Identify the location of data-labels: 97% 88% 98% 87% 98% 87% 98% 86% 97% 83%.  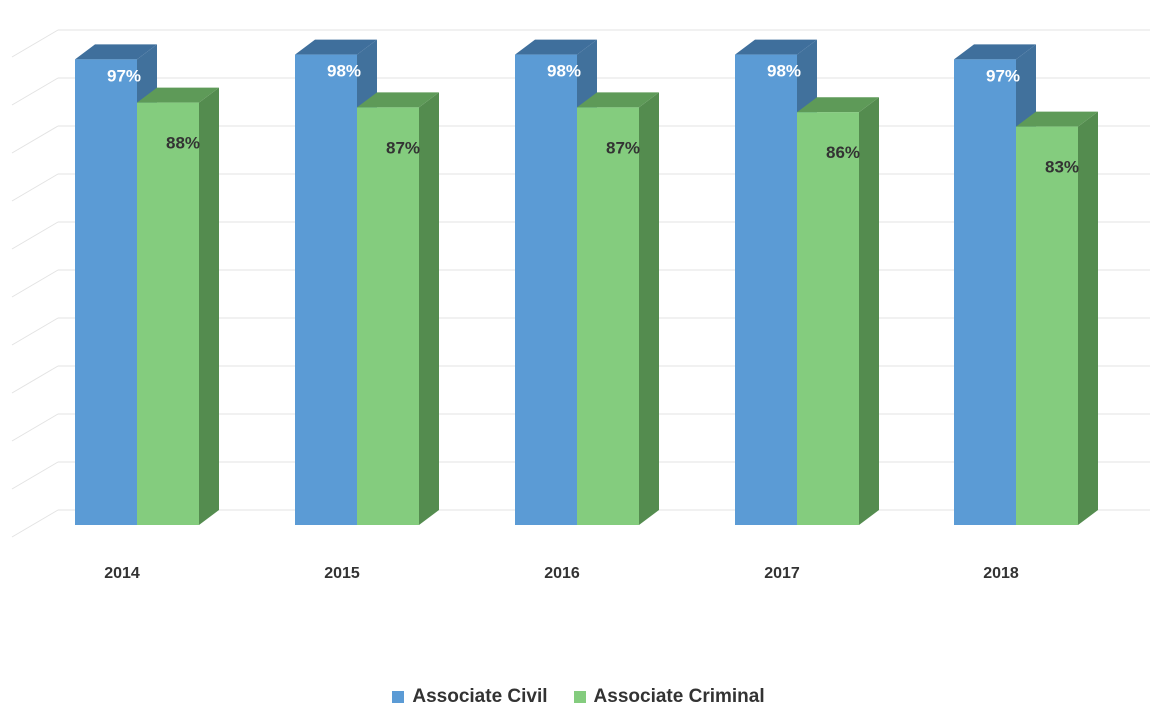
(593, 119).